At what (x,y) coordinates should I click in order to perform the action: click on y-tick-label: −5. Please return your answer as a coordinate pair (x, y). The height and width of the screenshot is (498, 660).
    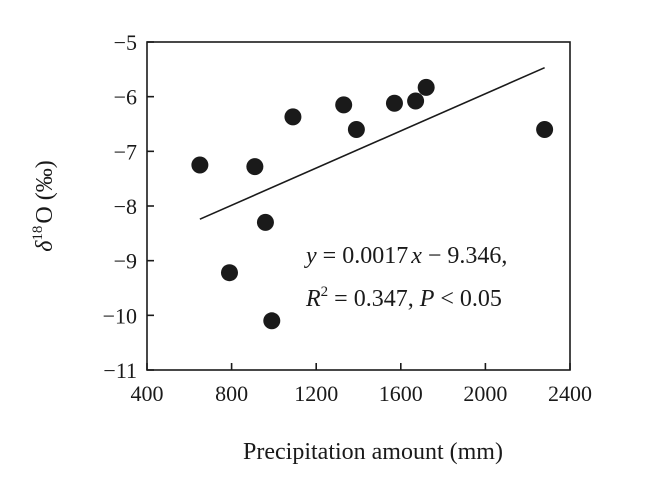
    Looking at the image, I should click on (125, 42).